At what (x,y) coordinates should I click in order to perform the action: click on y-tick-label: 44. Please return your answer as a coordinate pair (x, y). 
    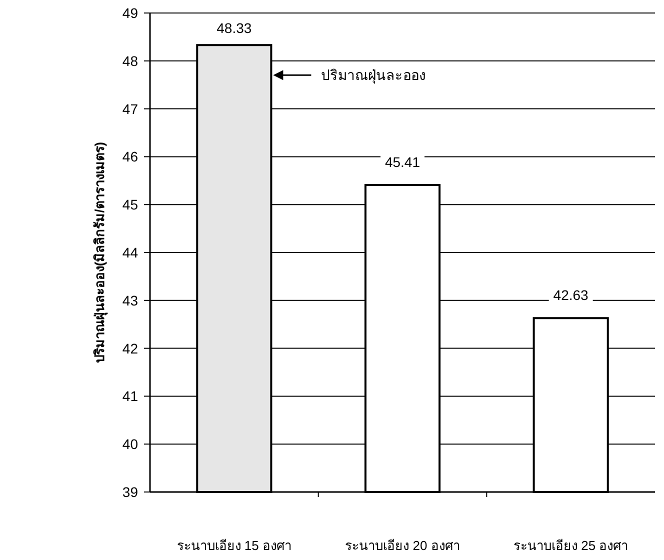
    Looking at the image, I should click on (130, 252).